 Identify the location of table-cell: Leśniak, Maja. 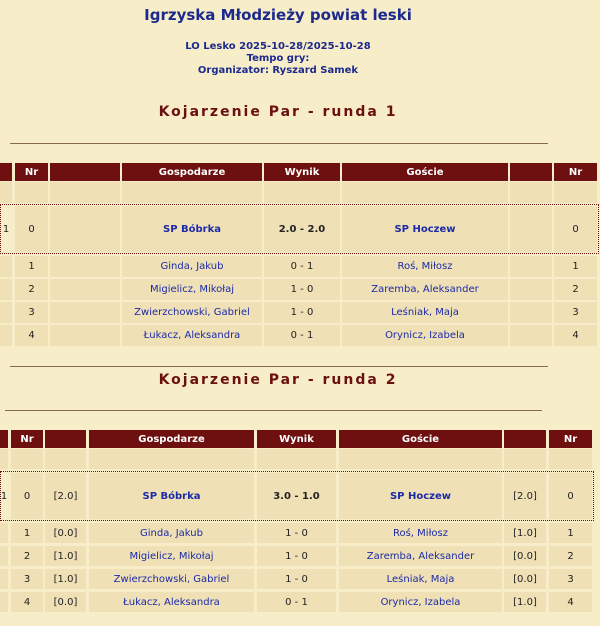
(420, 579).